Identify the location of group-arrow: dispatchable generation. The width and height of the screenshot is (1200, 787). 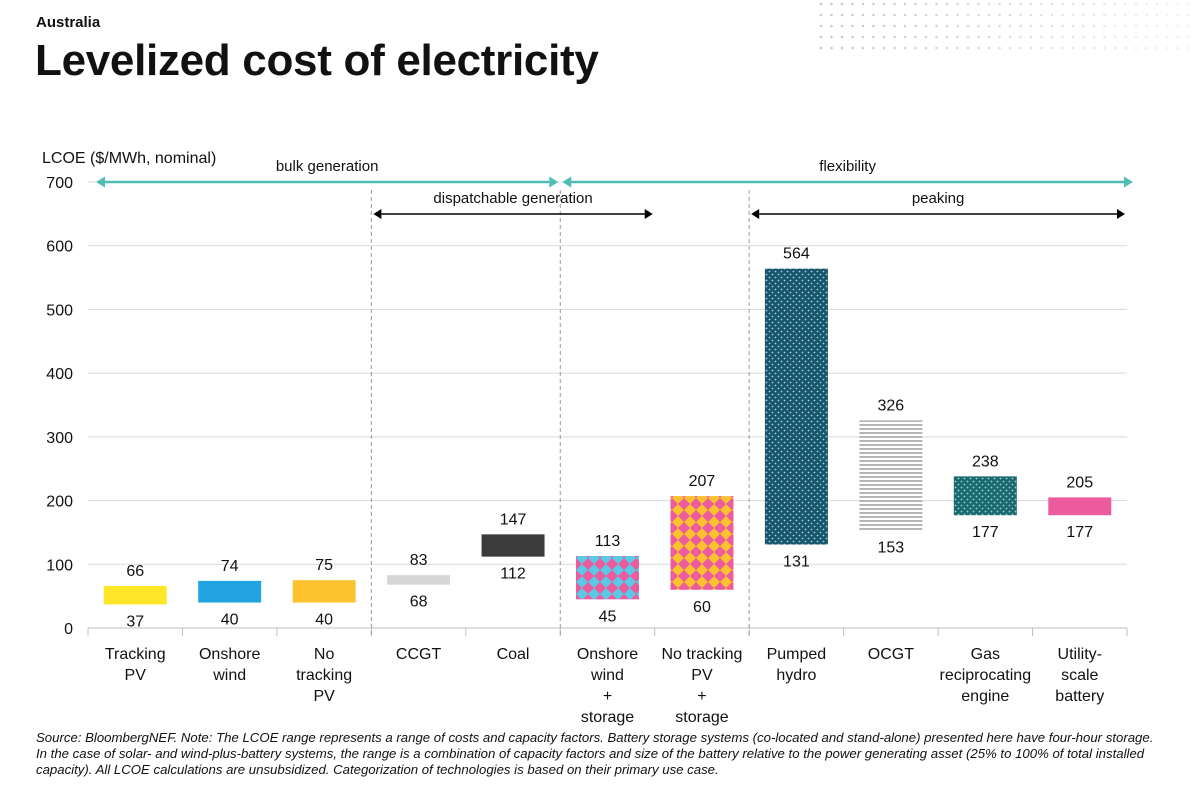
(513, 204).